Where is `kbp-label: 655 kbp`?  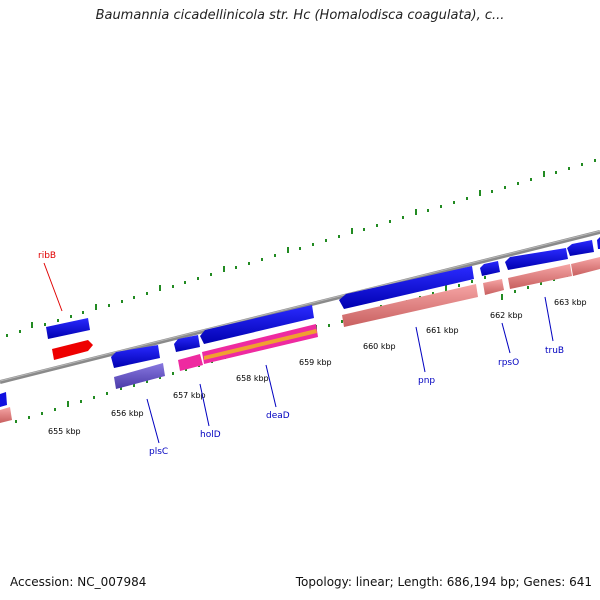 kbp-label: 655 kbp is located at coordinates (64, 431).